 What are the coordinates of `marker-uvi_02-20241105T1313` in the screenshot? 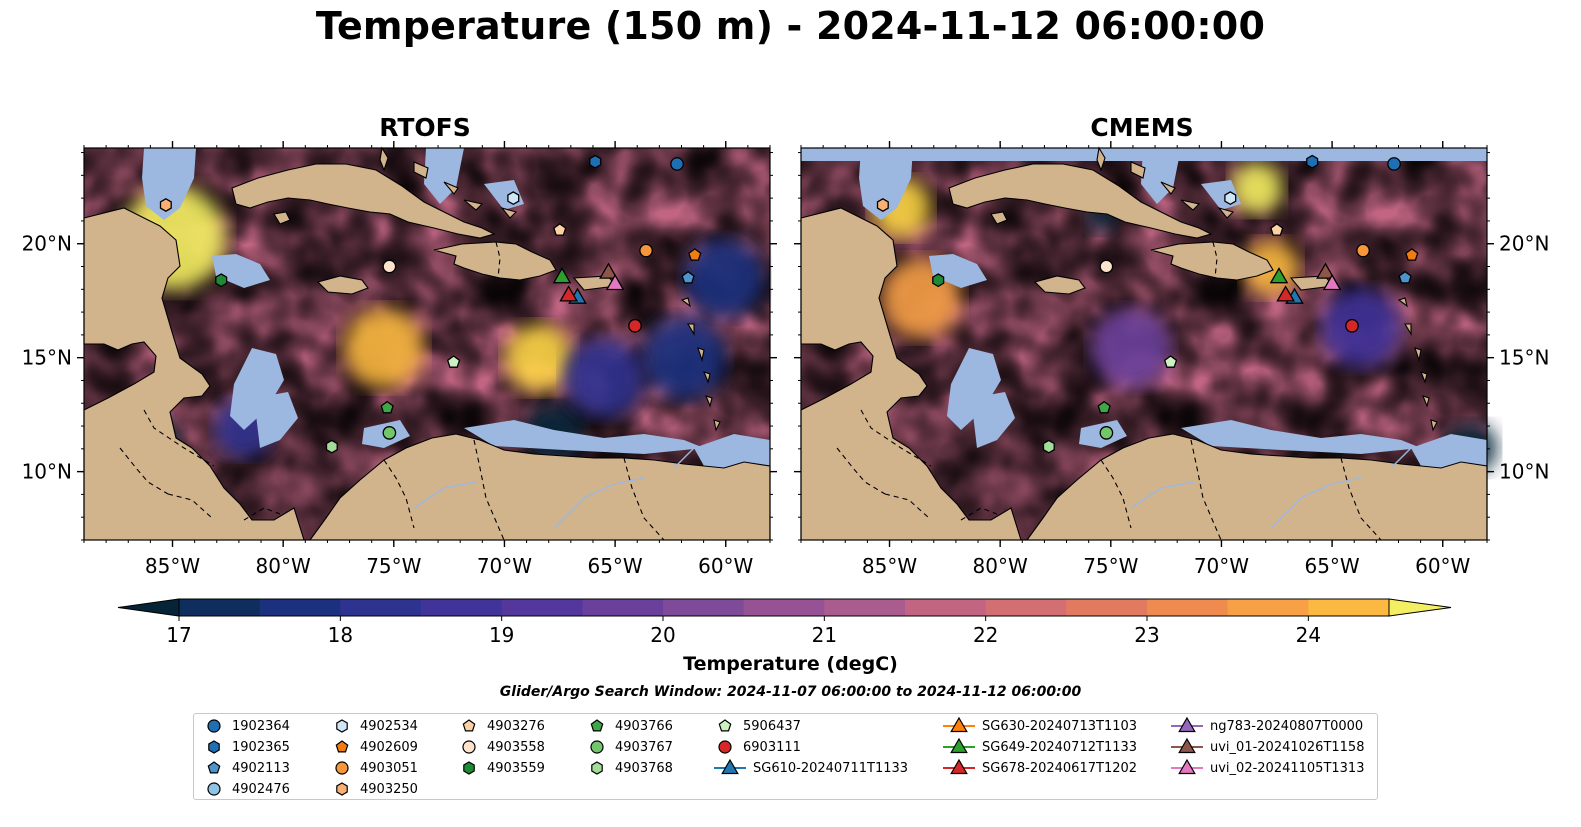 It's located at (615, 282).